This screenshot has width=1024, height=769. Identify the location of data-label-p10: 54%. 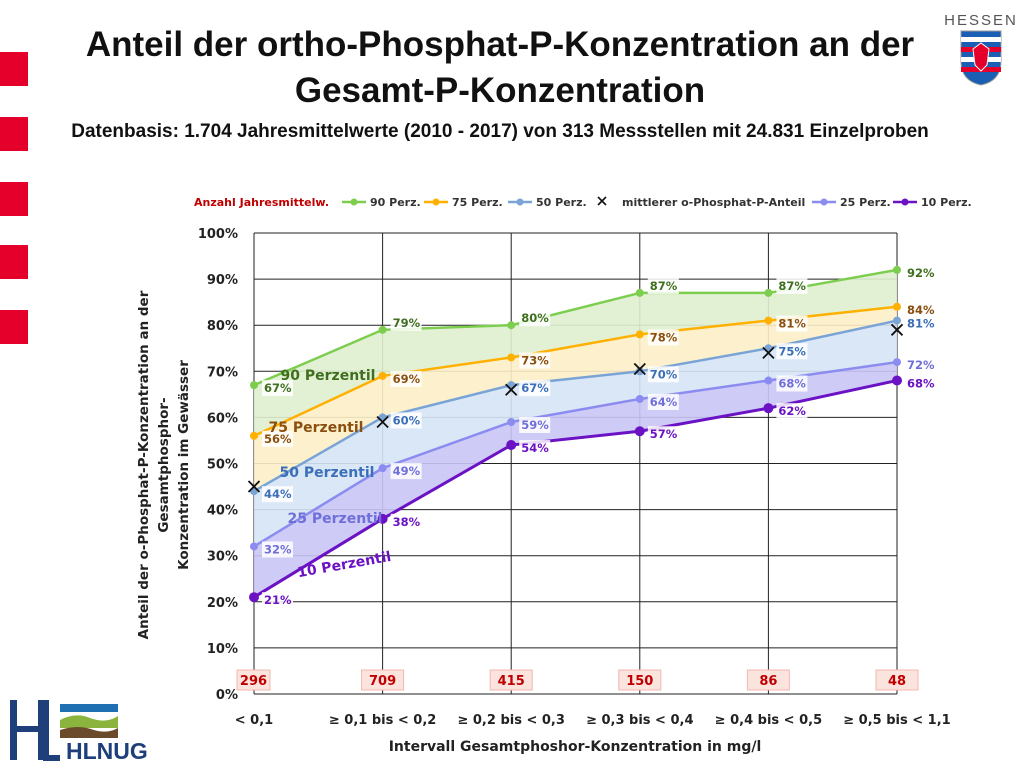
(535, 448).